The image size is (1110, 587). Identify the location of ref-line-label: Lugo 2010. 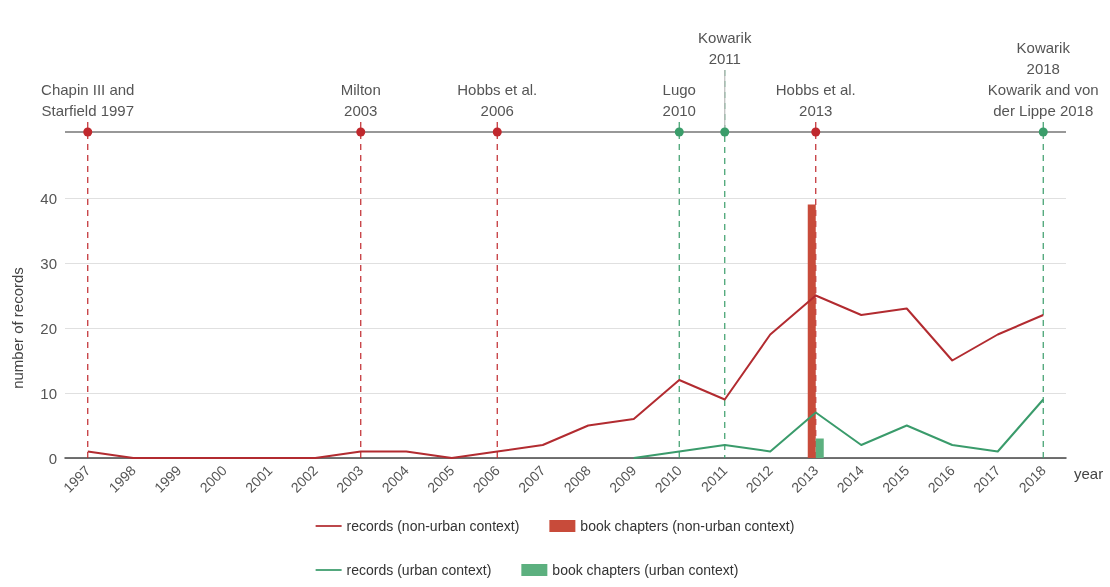
(679, 100).